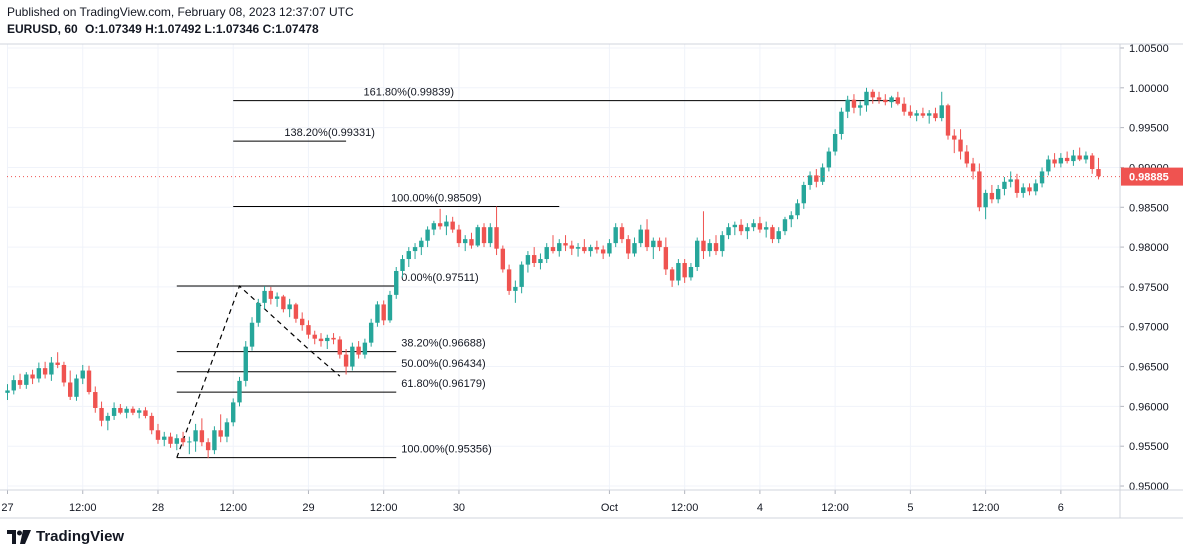  Describe the element at coordinates (443, 344) in the screenshot. I see `fib-level-label: 38.20%(0.96688)` at that location.